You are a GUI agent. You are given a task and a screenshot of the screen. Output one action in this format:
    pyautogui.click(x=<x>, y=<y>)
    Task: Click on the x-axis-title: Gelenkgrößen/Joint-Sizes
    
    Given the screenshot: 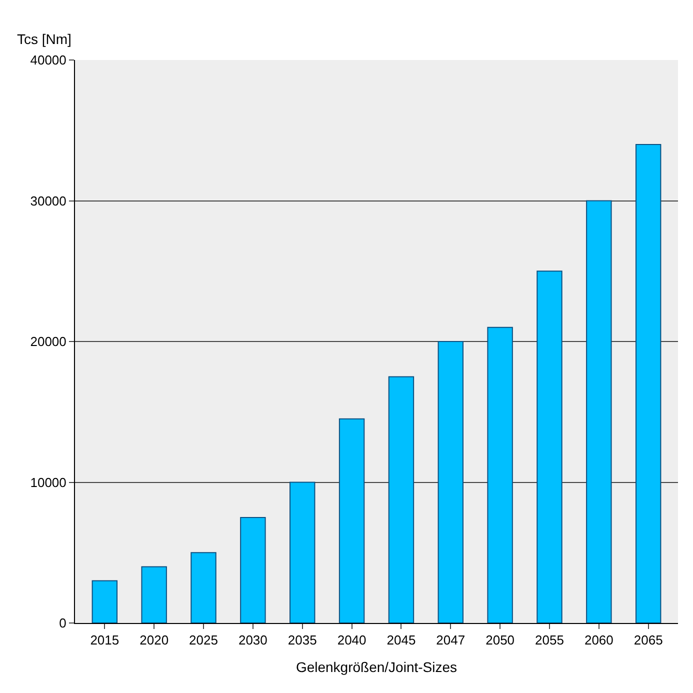 What is the action you would take?
    pyautogui.click(x=377, y=666)
    